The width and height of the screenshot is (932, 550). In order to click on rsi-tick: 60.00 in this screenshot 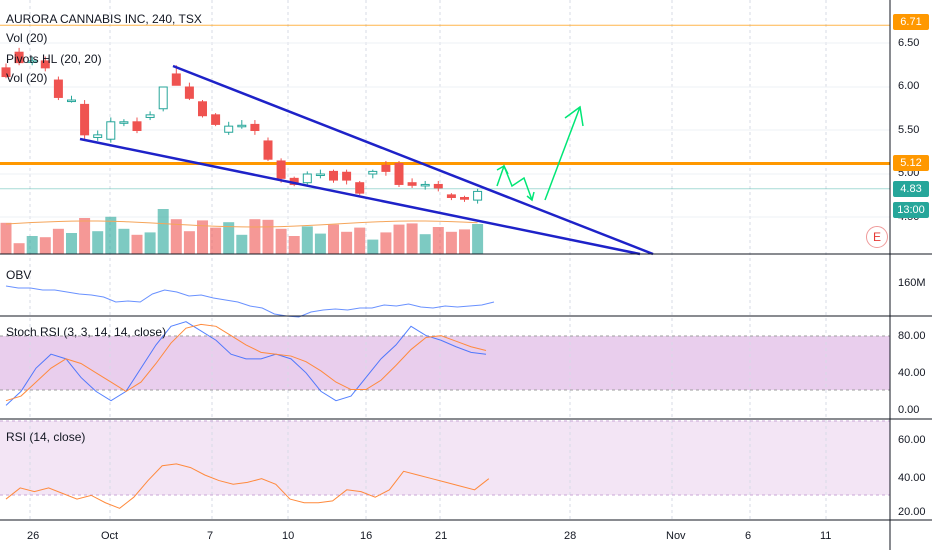, I will do `click(912, 440)`.